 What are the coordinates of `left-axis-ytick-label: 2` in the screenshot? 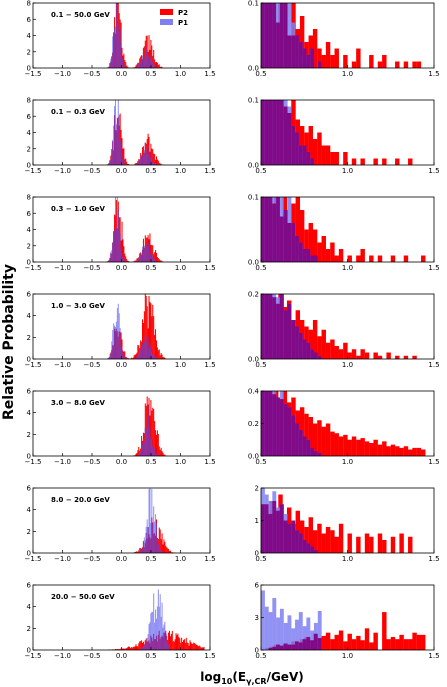 It's located at (29, 435).